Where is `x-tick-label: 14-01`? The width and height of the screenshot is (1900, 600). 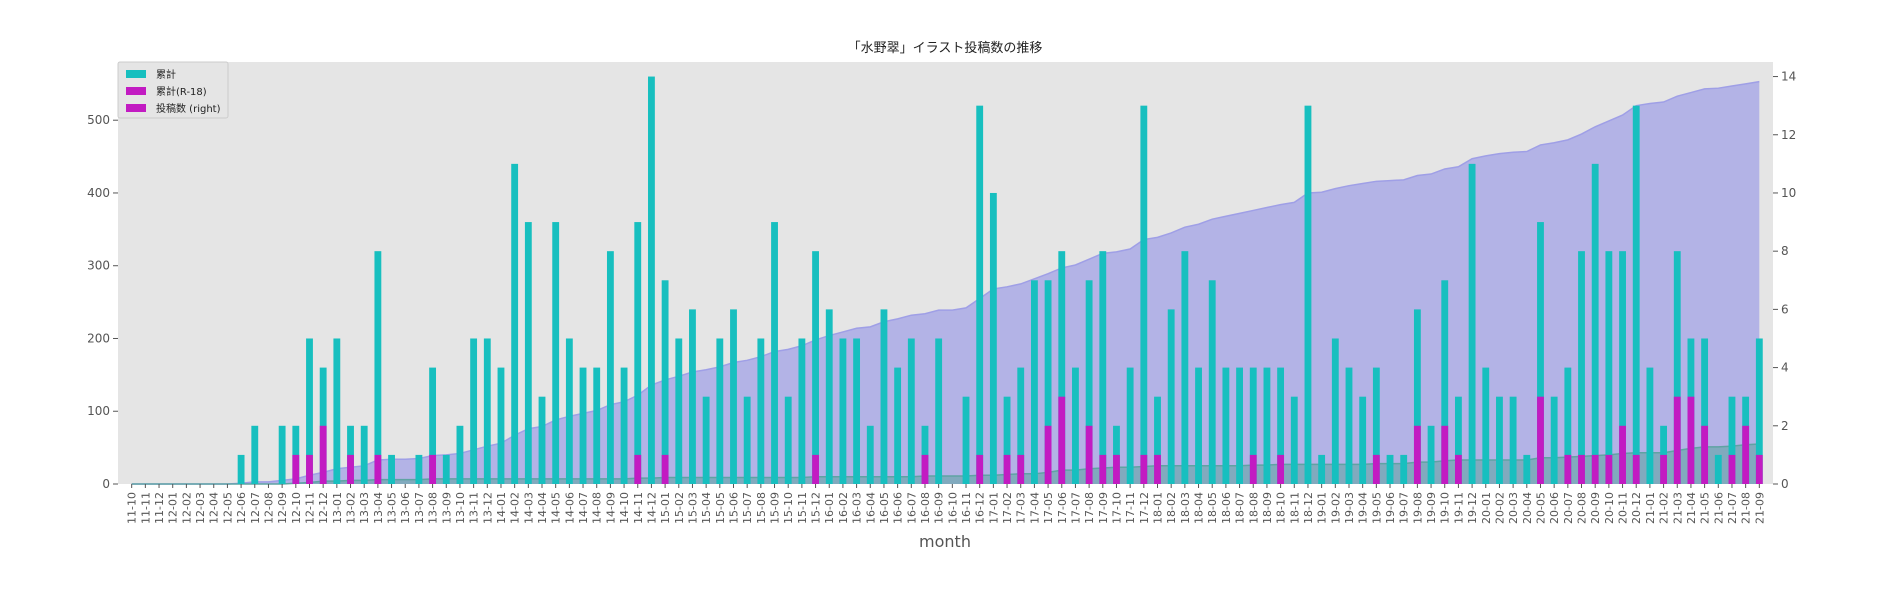 x-tick-label: 14-01 is located at coordinates (501, 508).